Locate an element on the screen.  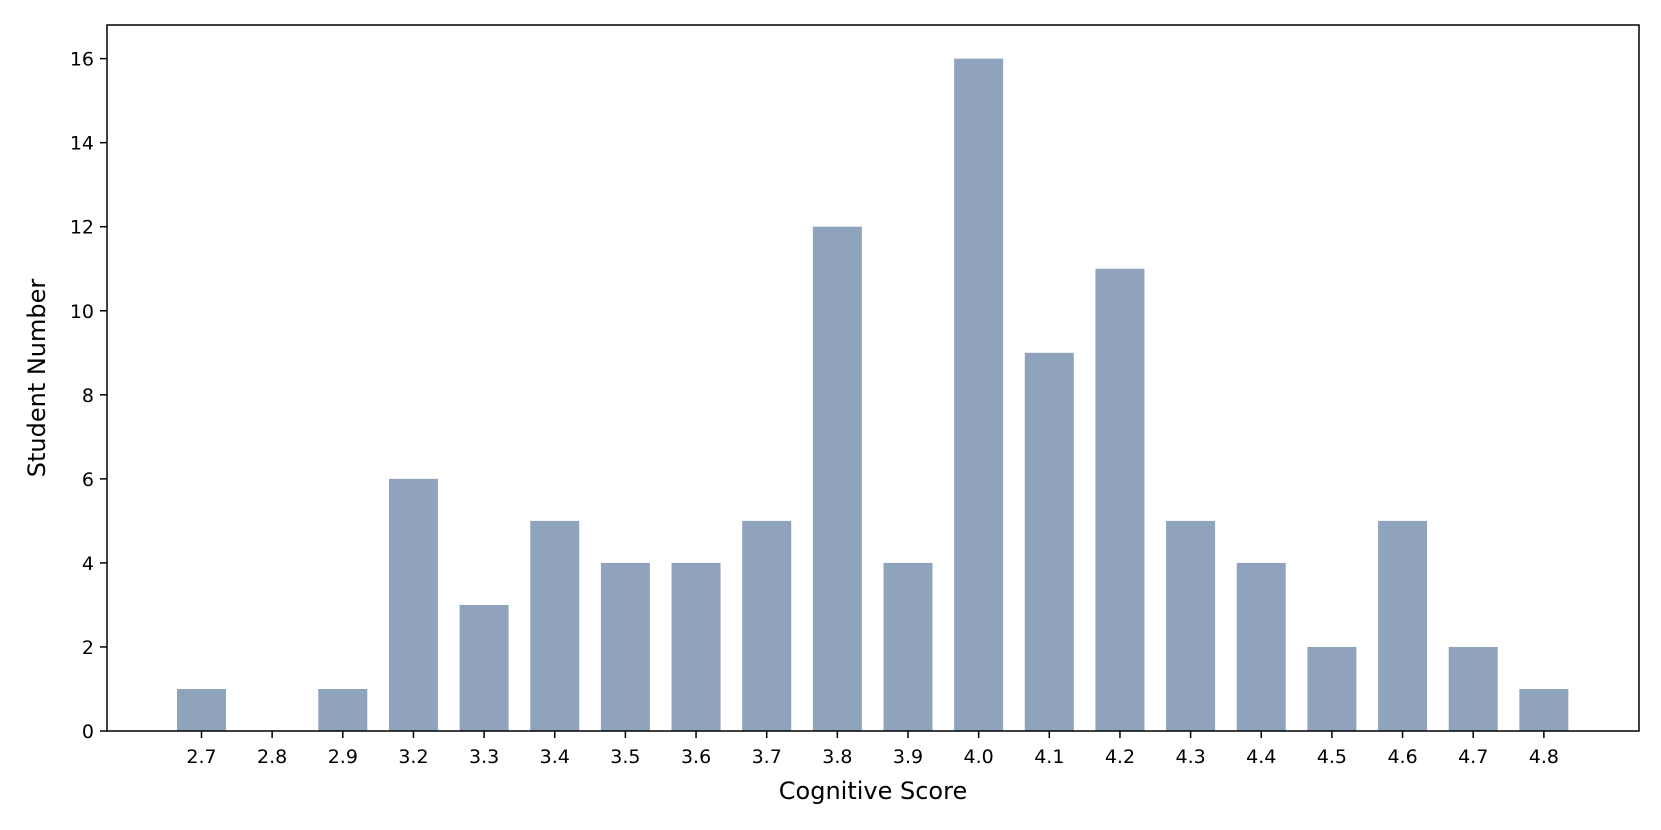
x-tick-label: 4.6 is located at coordinates (1402, 757).